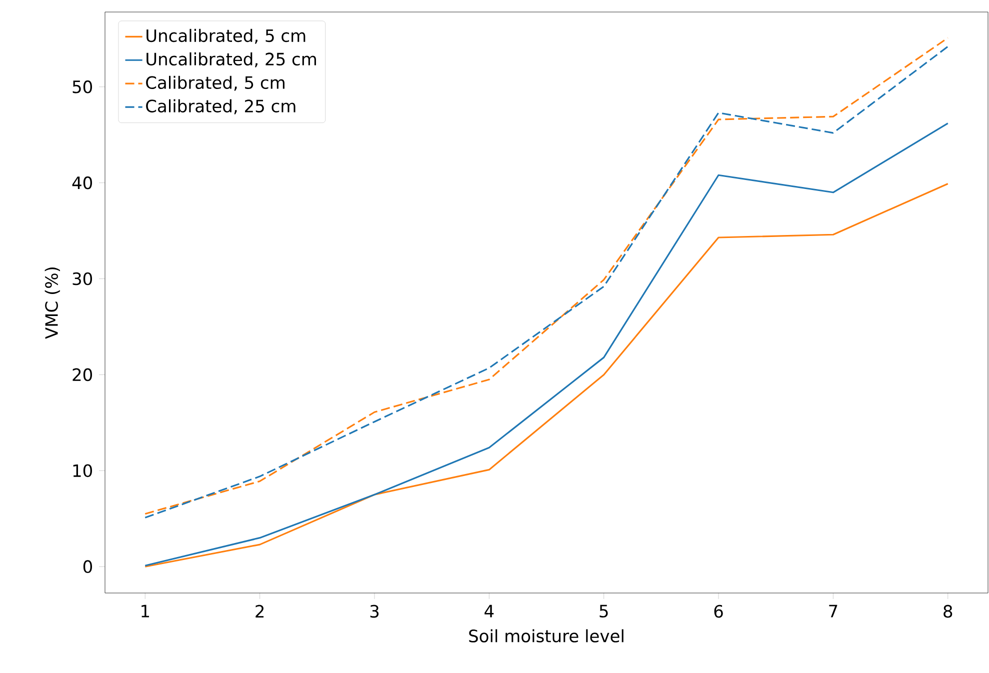 This screenshot has height=673, width=989. What do you see at coordinates (718, 611) in the screenshot?
I see `x-tick-label: 6` at bounding box center [718, 611].